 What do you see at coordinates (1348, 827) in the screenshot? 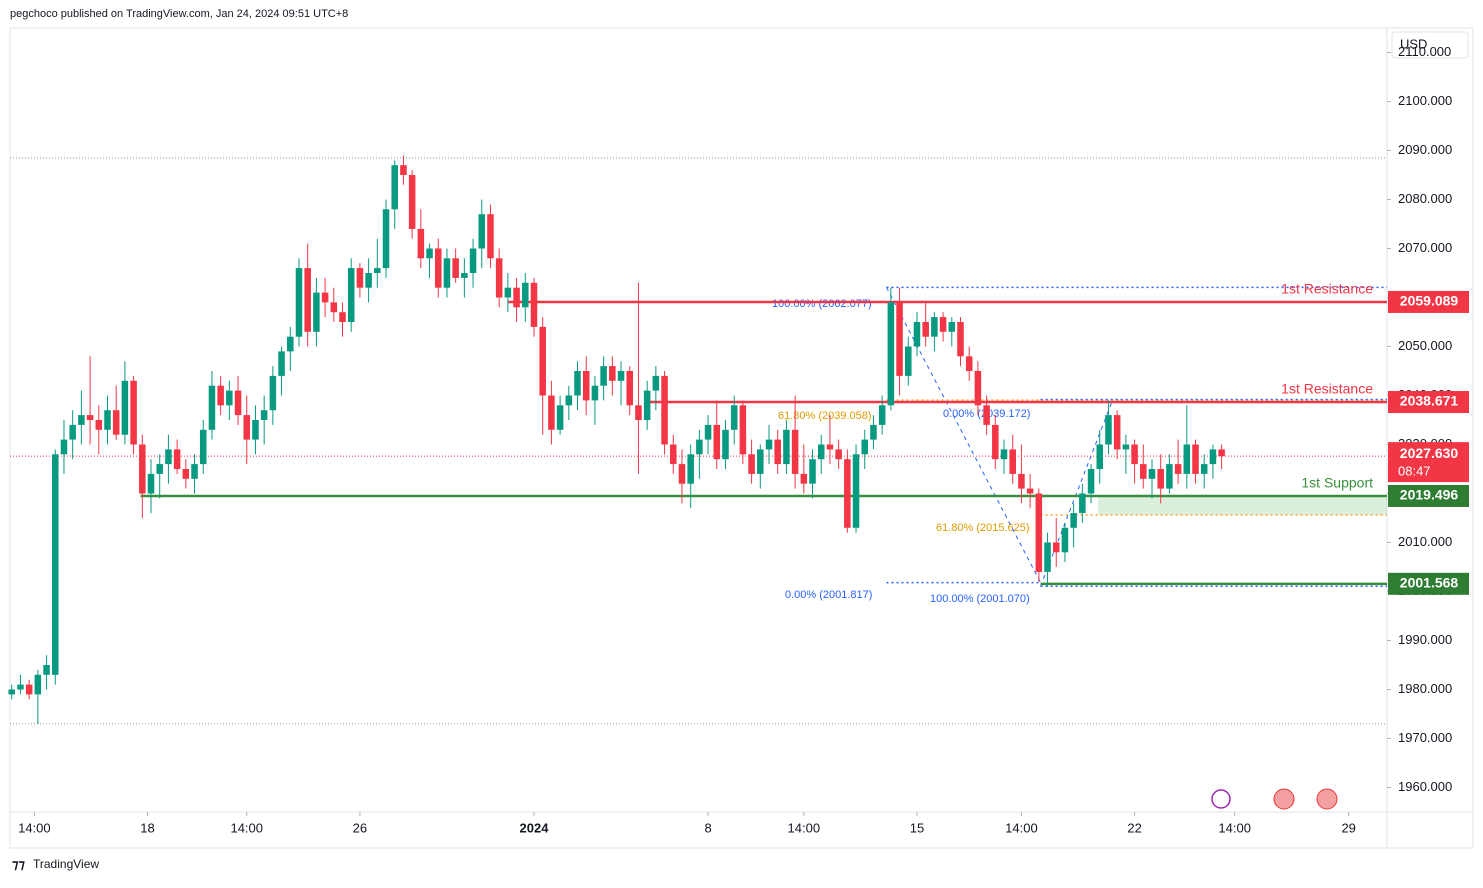
I see `x-tick-label: 29` at bounding box center [1348, 827].